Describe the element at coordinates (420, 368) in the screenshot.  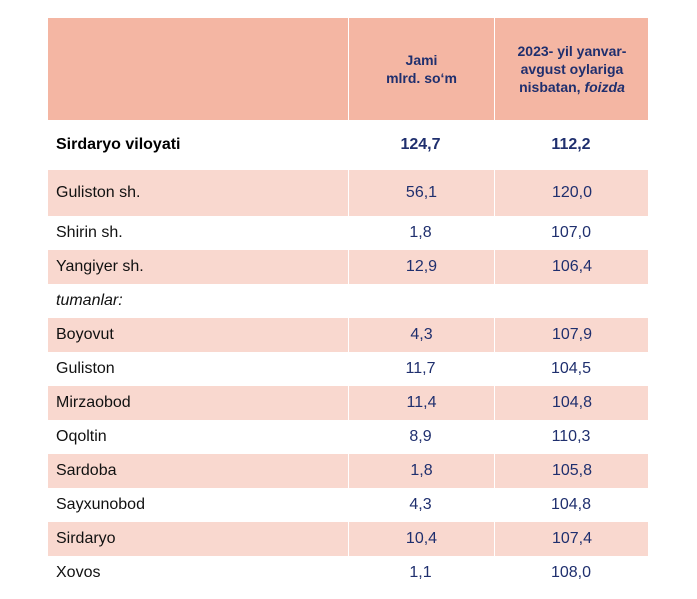
I see `row-total: 11,7` at that location.